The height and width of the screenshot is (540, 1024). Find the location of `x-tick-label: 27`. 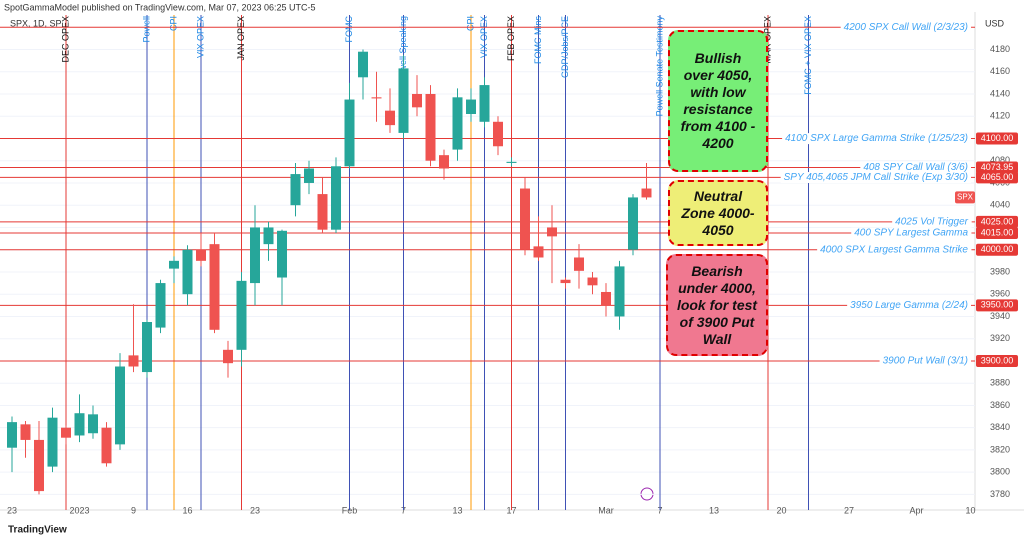

x-tick-label: 27 is located at coordinates (849, 510).